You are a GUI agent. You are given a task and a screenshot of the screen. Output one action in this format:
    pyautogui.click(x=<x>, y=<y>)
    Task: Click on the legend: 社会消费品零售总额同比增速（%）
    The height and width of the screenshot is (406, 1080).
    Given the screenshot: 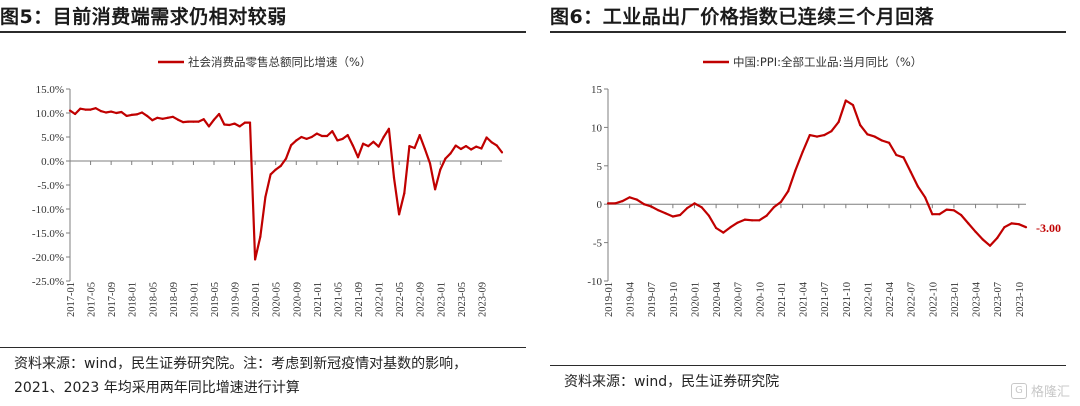 What is the action you would take?
    pyautogui.click(x=264, y=62)
    